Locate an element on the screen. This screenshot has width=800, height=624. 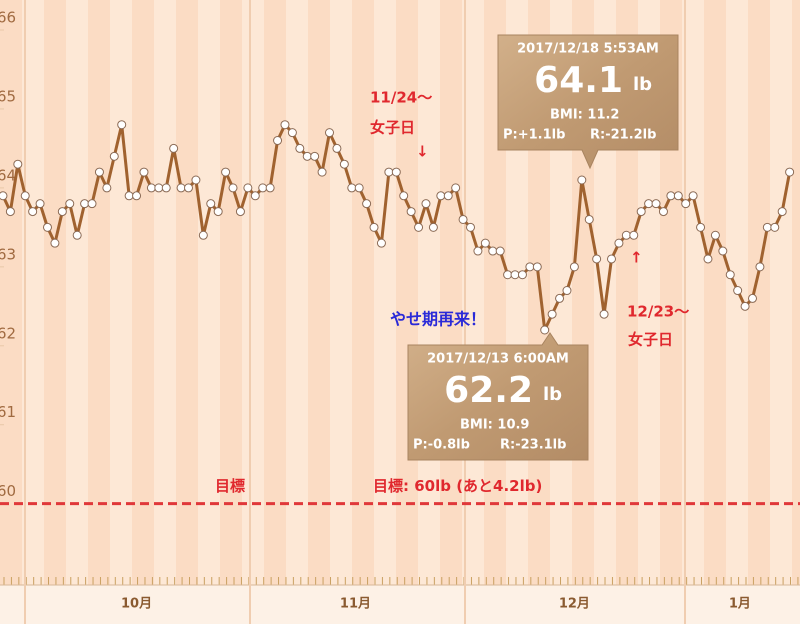
x-tick-label: 12月 is located at coordinates (574, 604).